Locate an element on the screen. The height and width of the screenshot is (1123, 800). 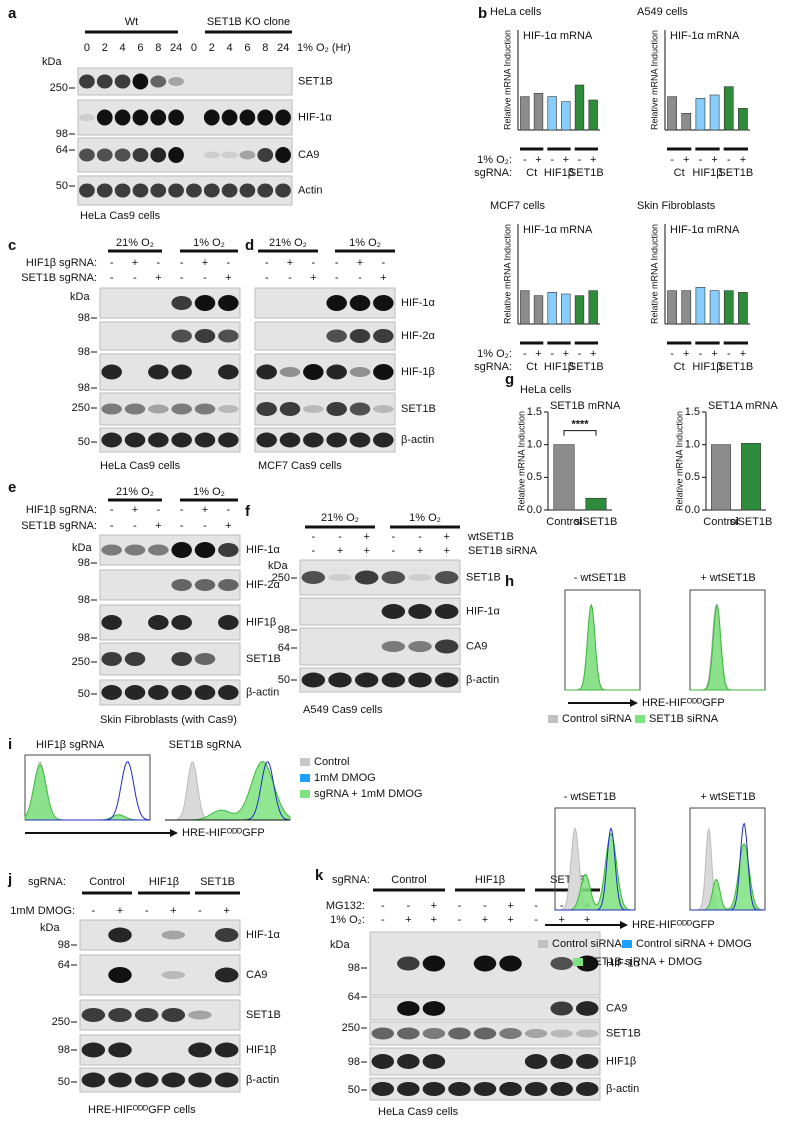
arrow-head is located at coordinates (174, 833).